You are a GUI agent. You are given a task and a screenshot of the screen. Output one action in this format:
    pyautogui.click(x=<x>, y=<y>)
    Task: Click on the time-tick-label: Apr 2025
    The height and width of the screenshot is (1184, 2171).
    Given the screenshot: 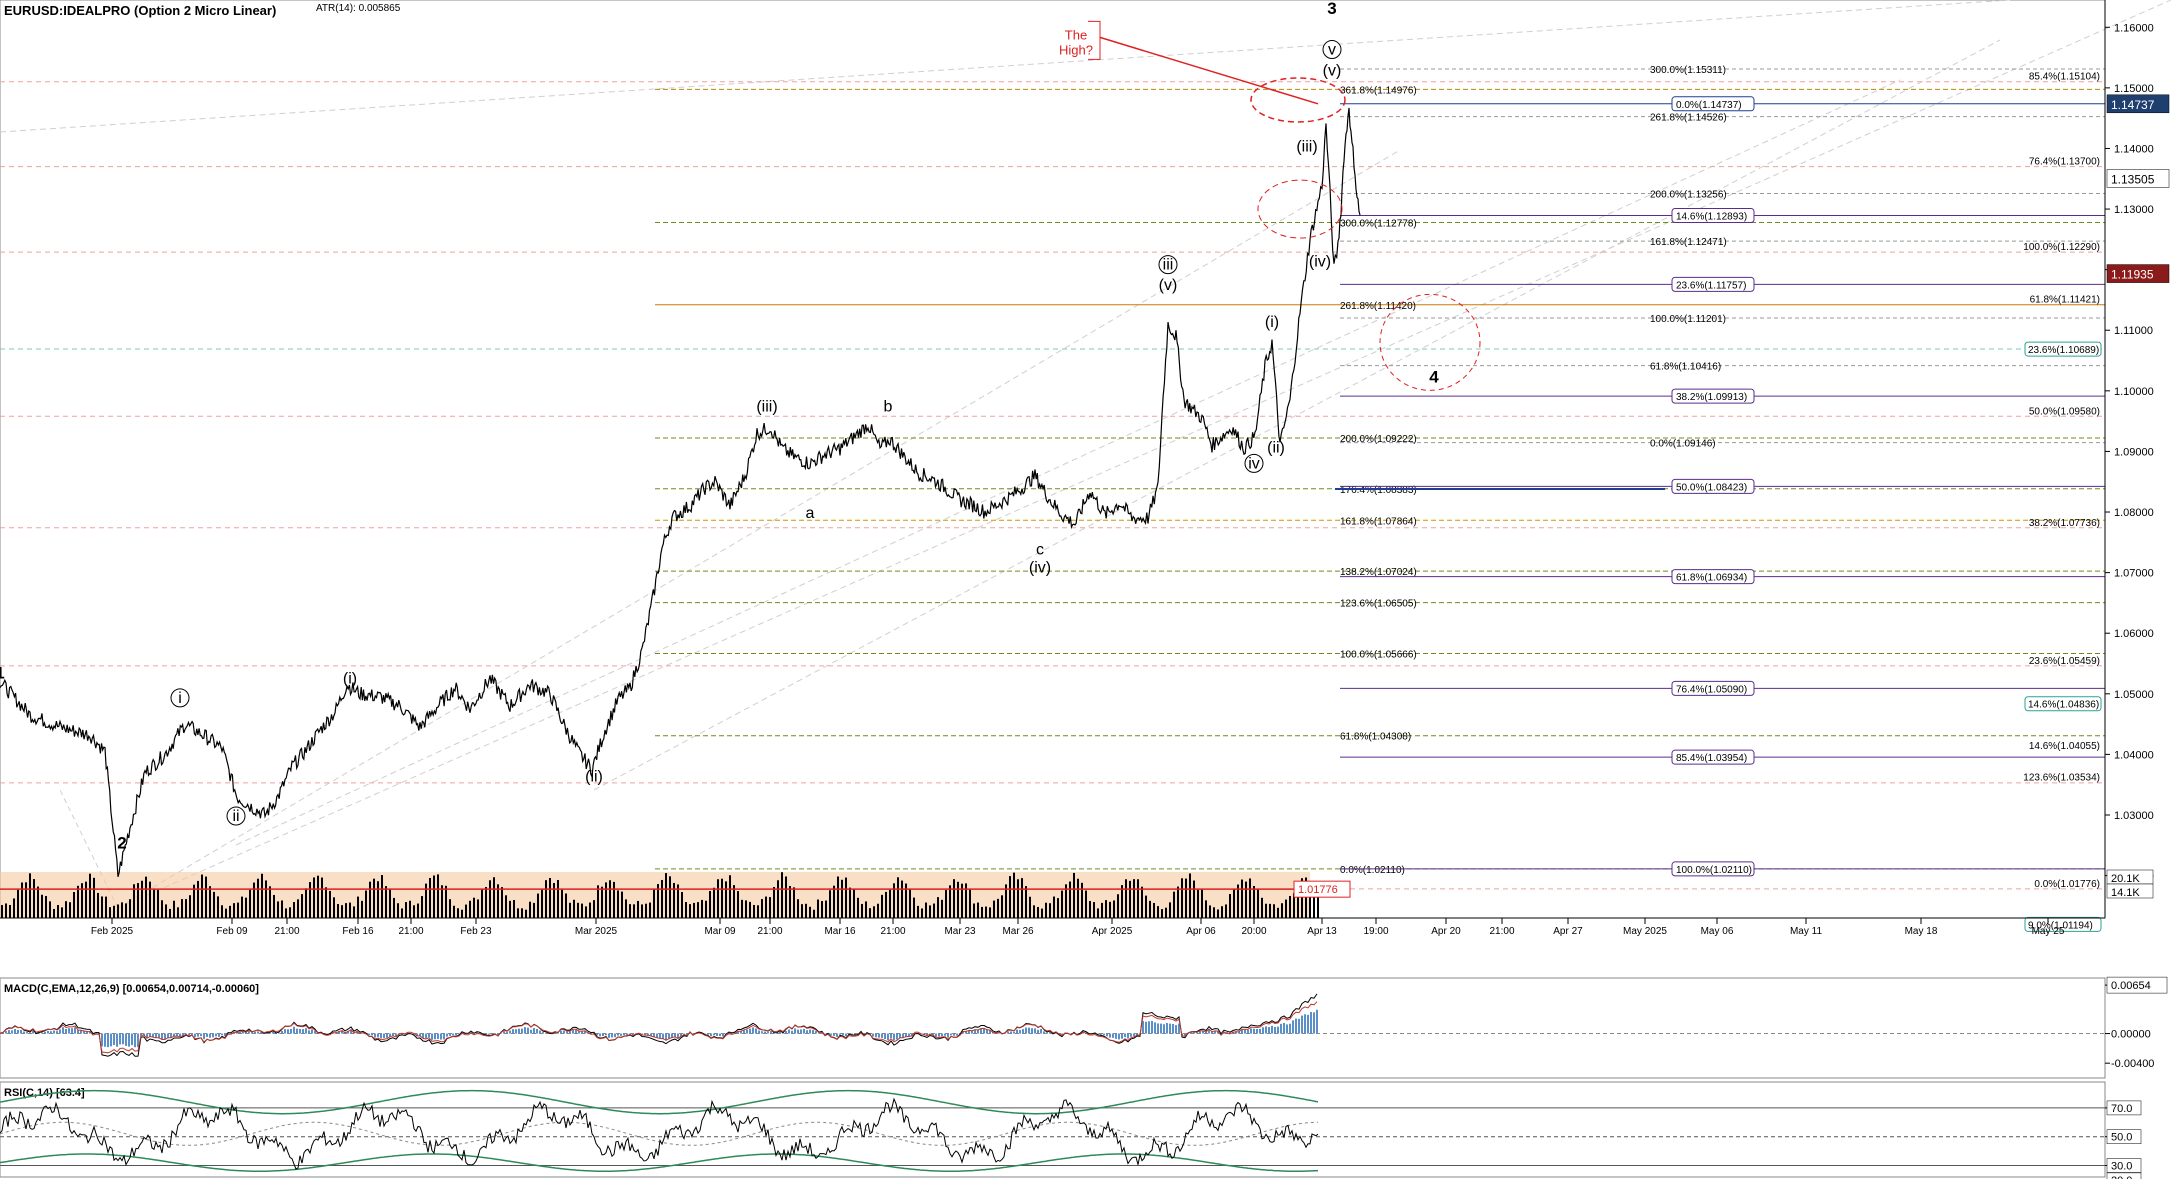 What is the action you would take?
    pyautogui.click(x=1112, y=931)
    